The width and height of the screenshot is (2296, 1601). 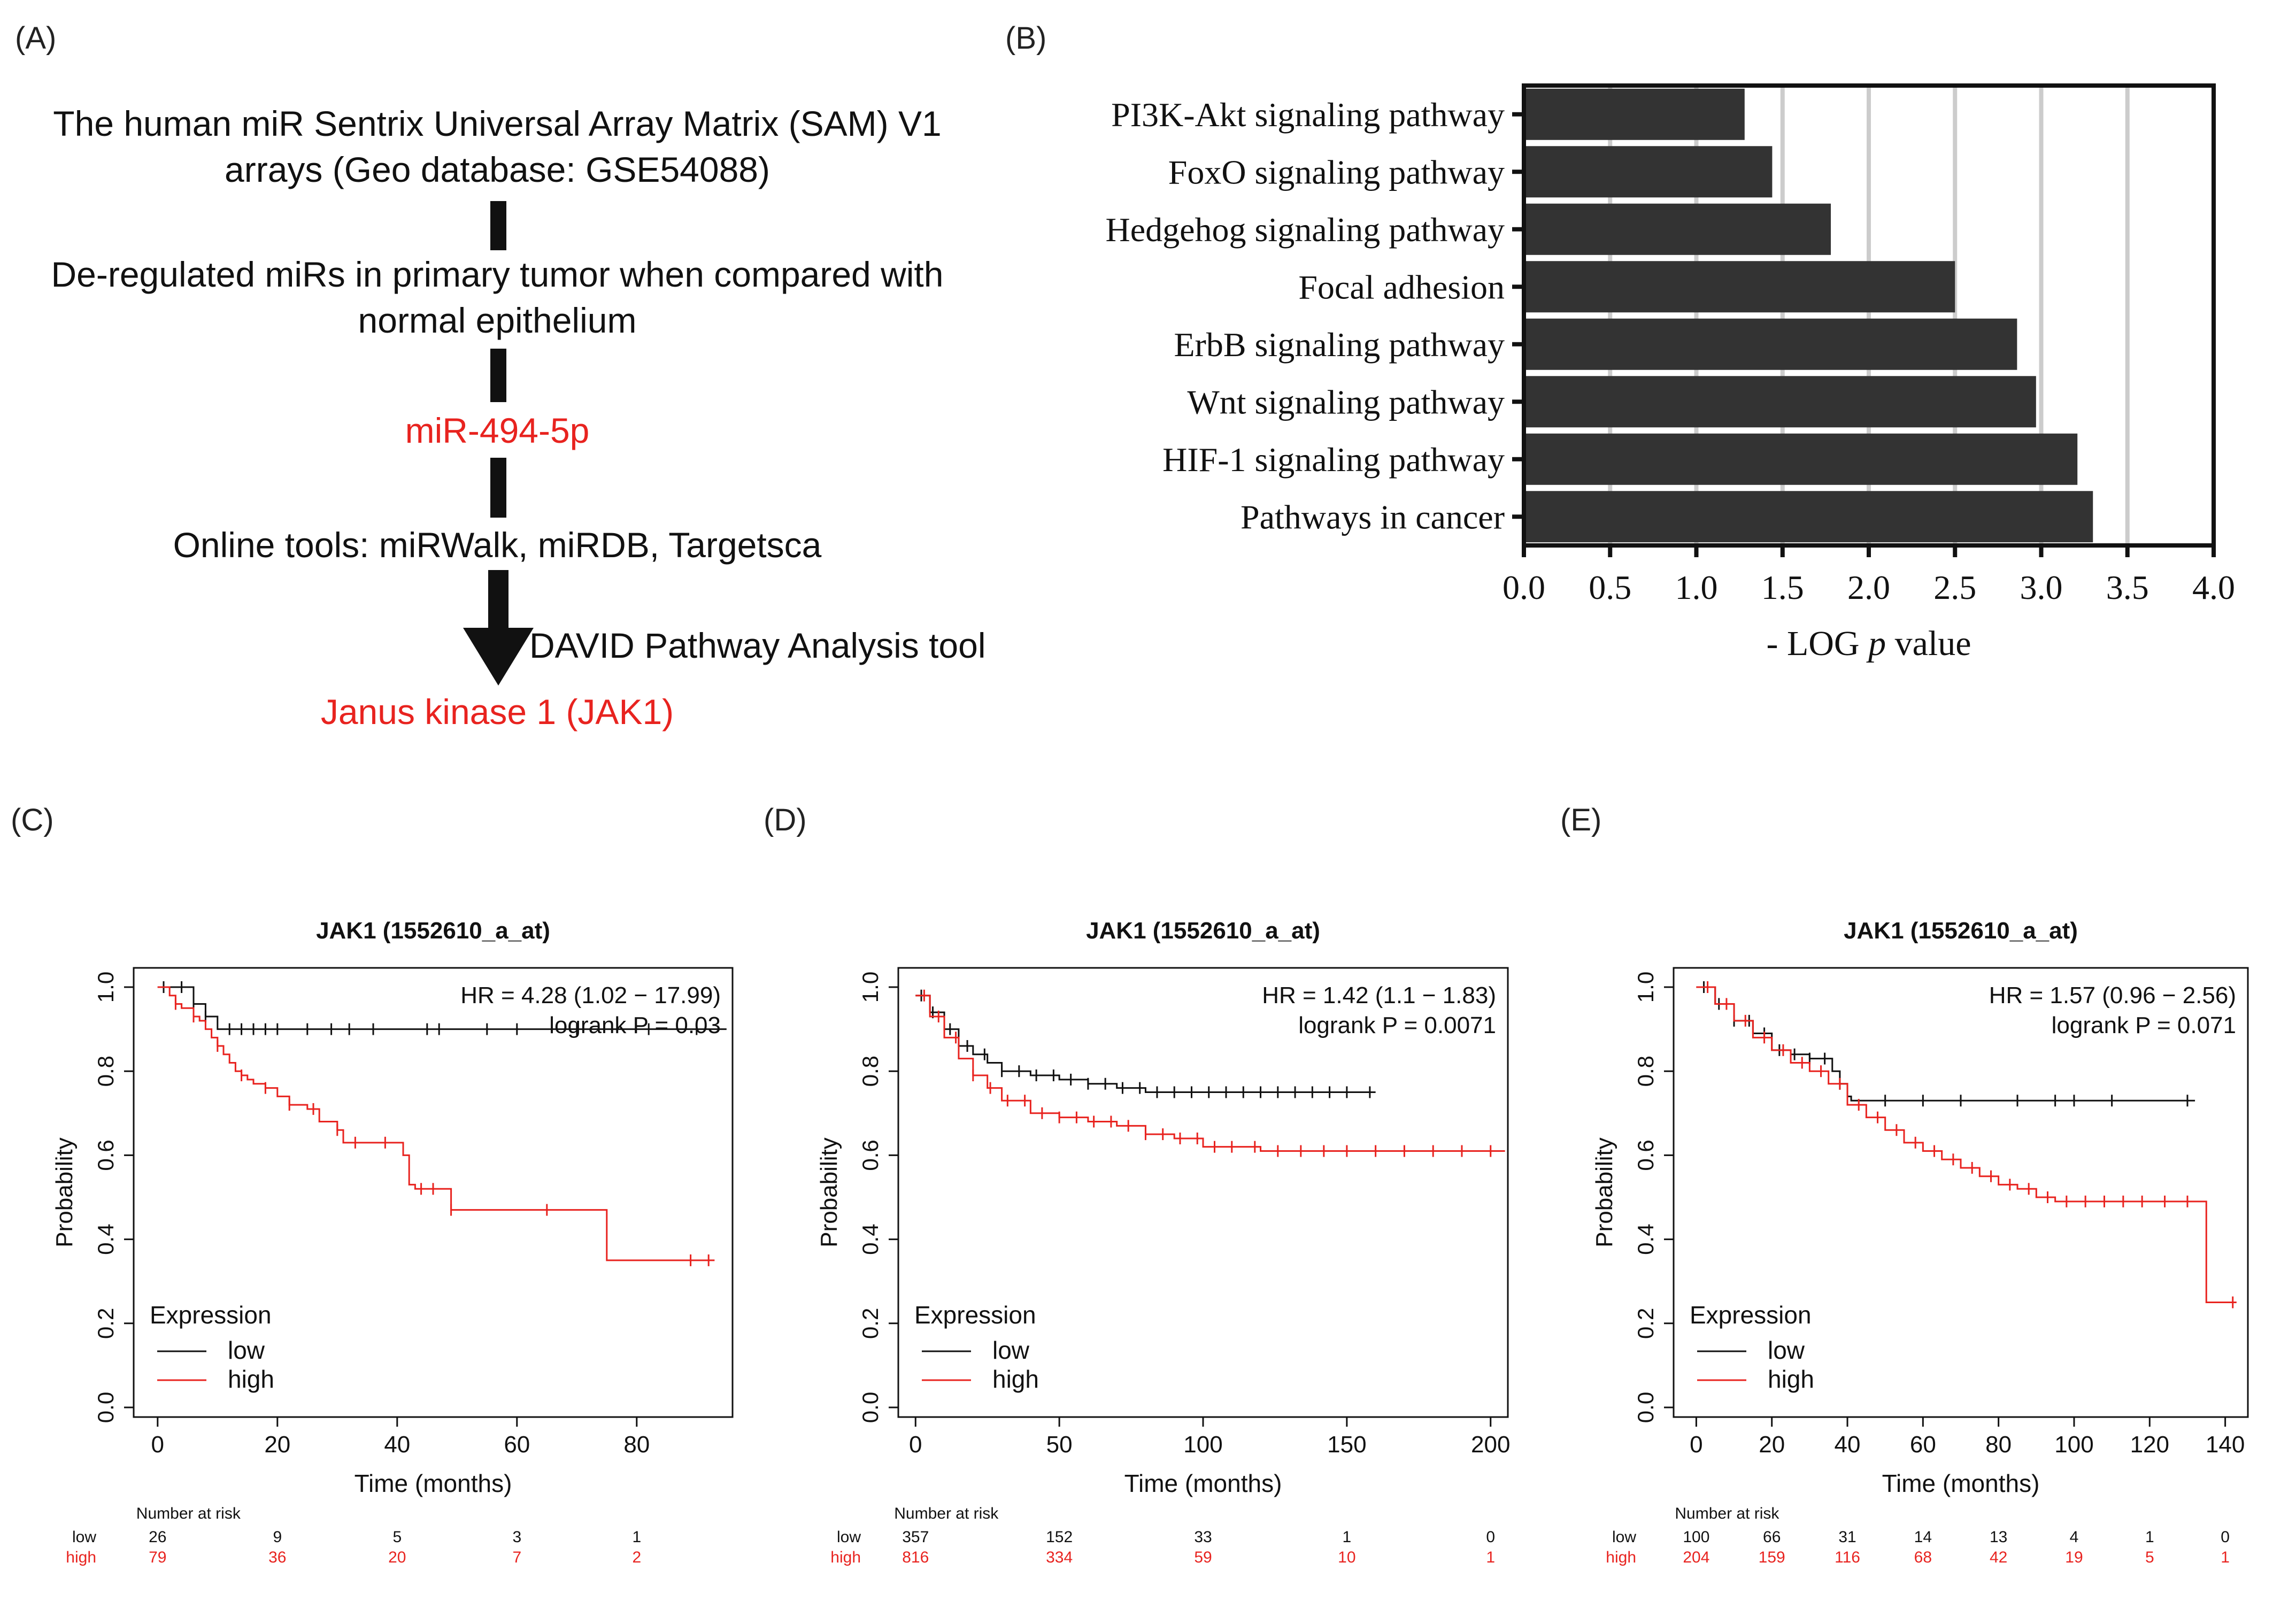 What do you see at coordinates (2225, 1557) in the screenshot?
I see `risk-count-high: 1` at bounding box center [2225, 1557].